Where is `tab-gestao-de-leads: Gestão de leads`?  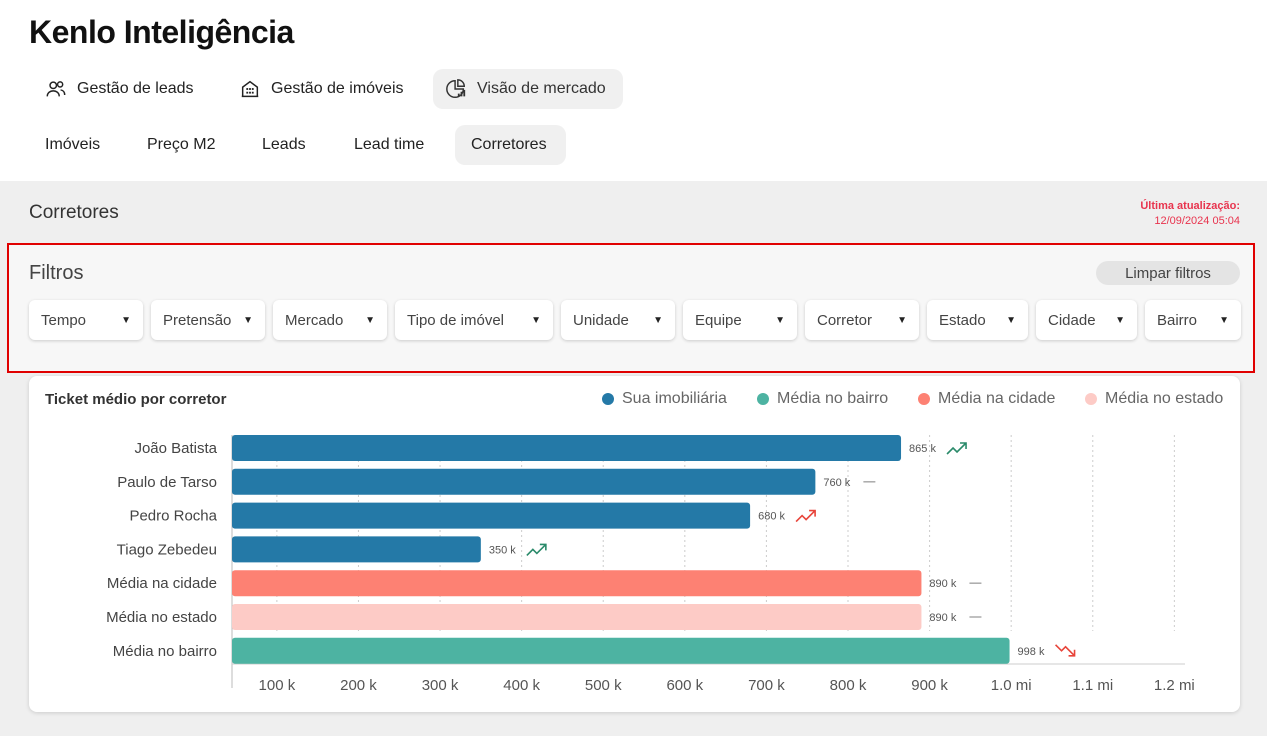
tab-gestao-de-leads: Gestão de leads is located at coordinates (119, 89).